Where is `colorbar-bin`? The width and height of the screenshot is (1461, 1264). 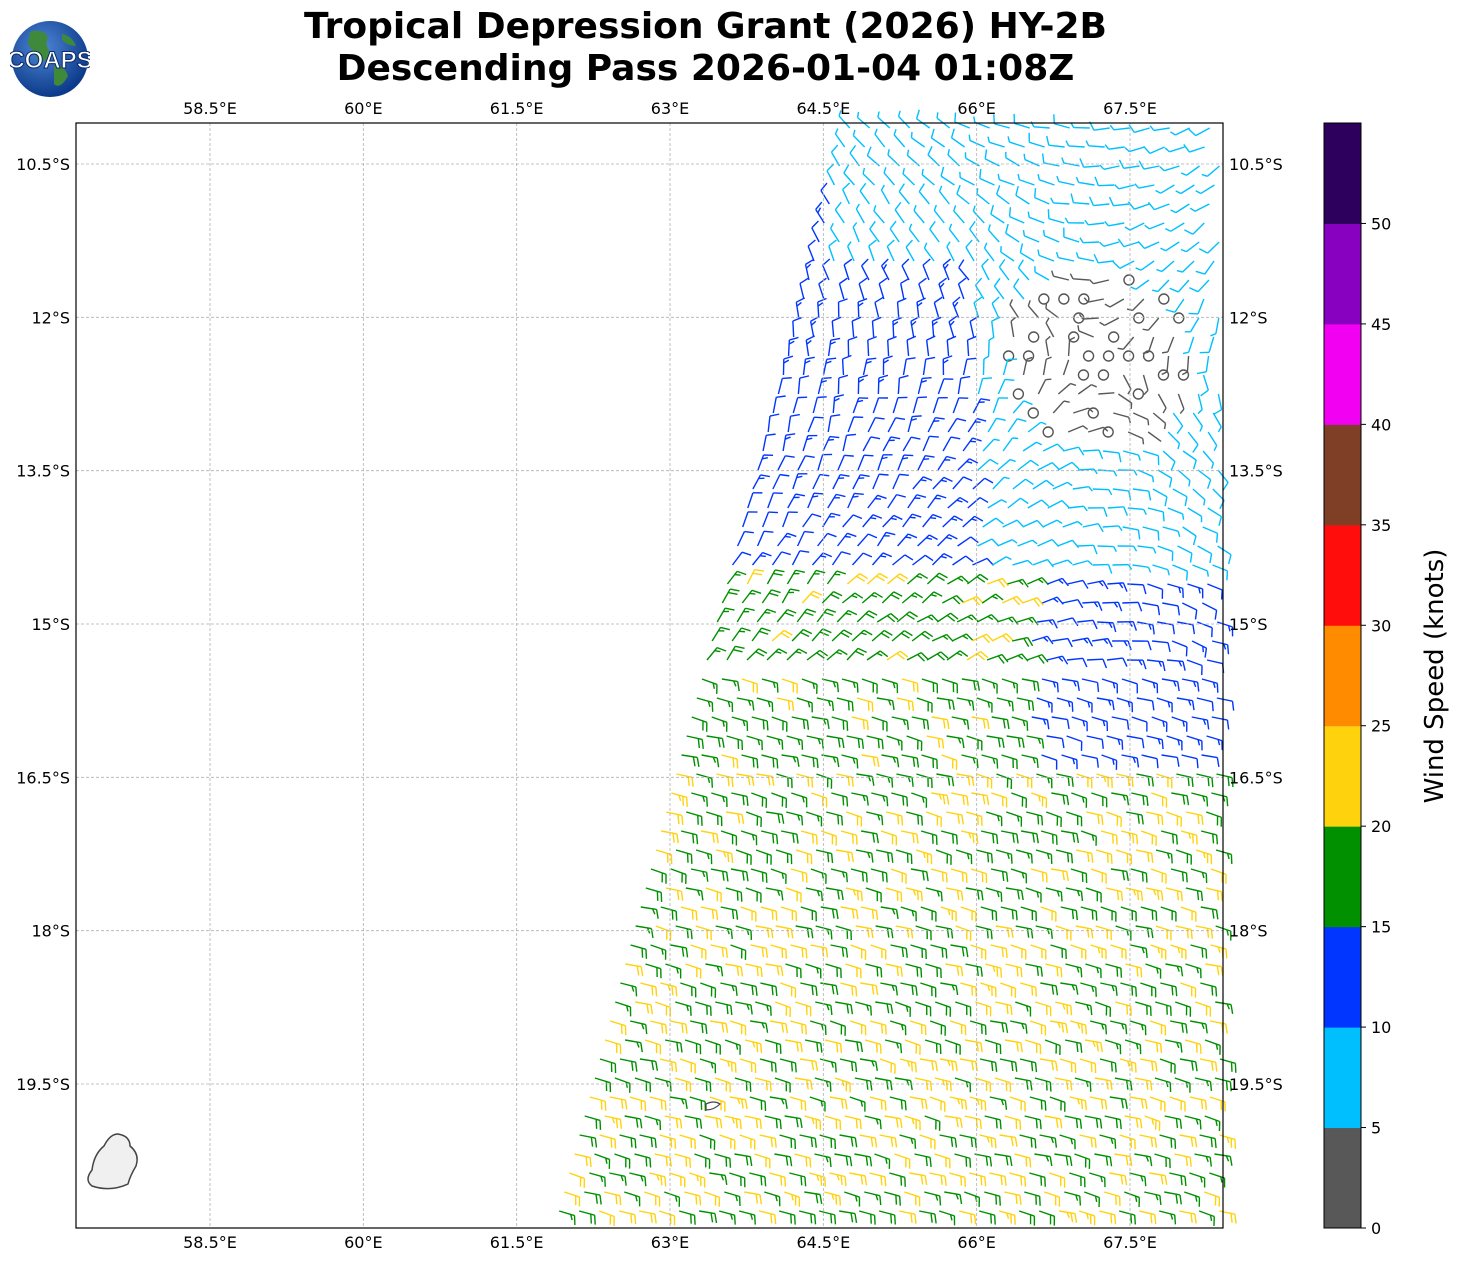
colorbar-bin is located at coordinates (1342, 776).